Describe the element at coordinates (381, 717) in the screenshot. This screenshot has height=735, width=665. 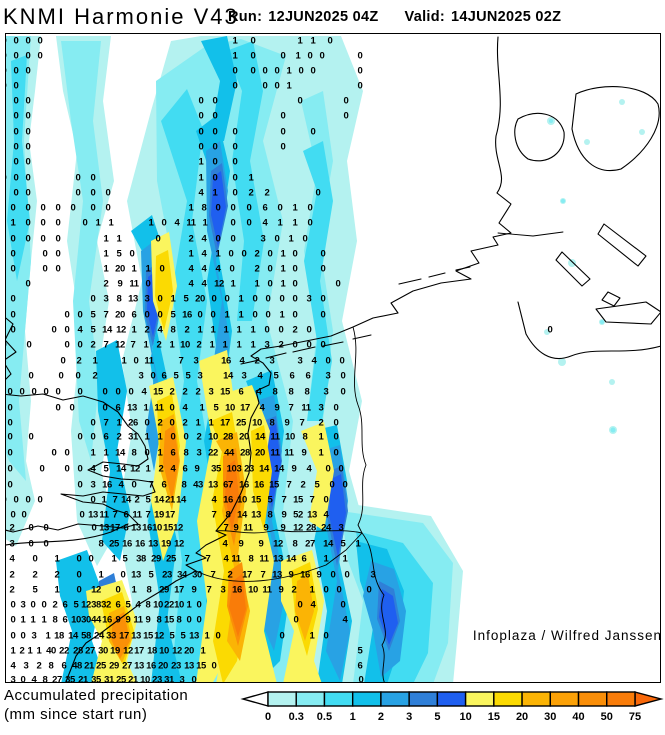
I see `legend-tick-label: 2` at that location.